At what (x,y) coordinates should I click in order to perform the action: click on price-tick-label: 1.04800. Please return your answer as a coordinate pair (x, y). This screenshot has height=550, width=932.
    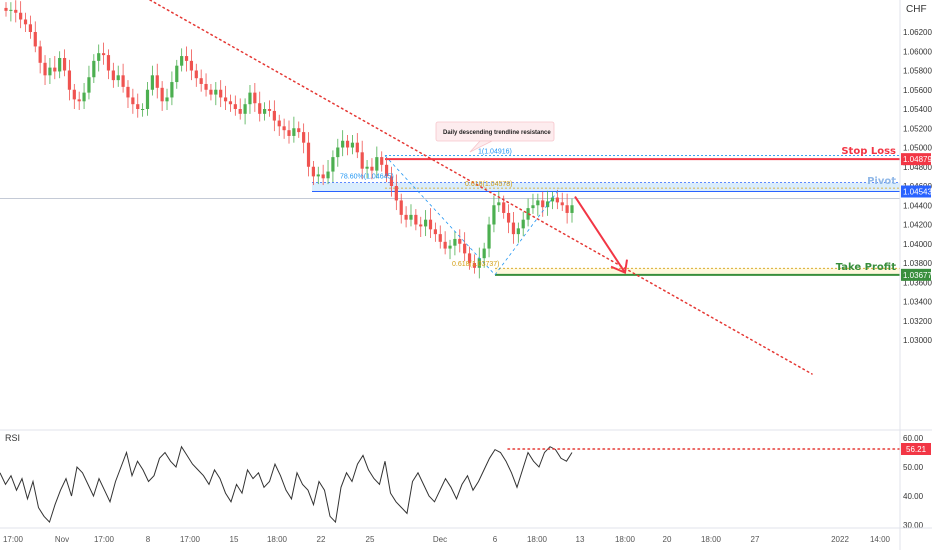
    Looking at the image, I should click on (917, 167).